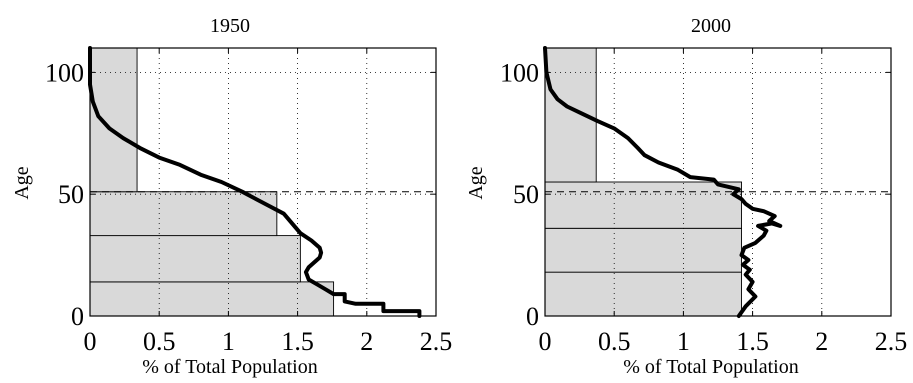 The image size is (913, 383). Describe the element at coordinates (711, 26) in the screenshot. I see `chart-title: 2000` at that location.